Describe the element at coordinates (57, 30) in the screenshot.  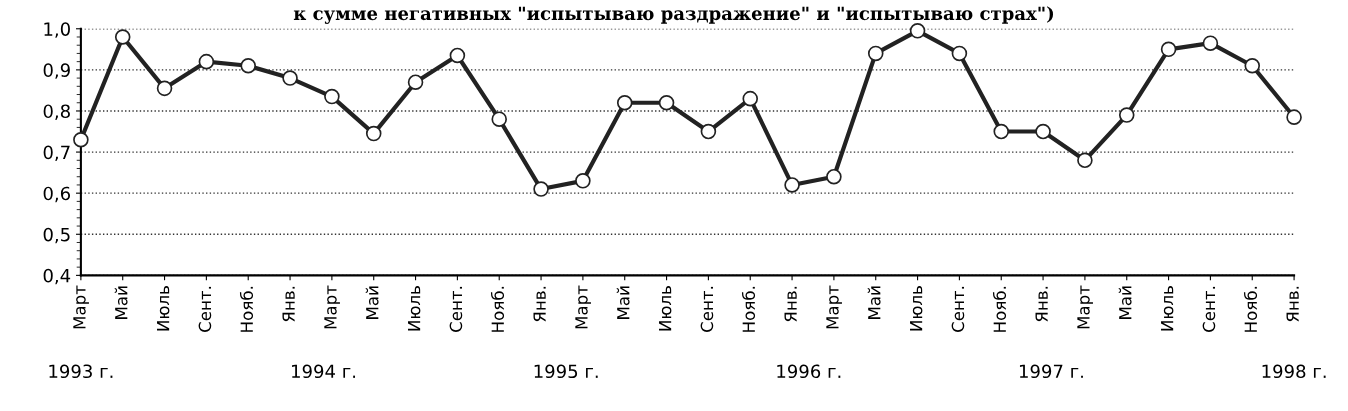
I see `y-tick-label: 1,0` at that location.